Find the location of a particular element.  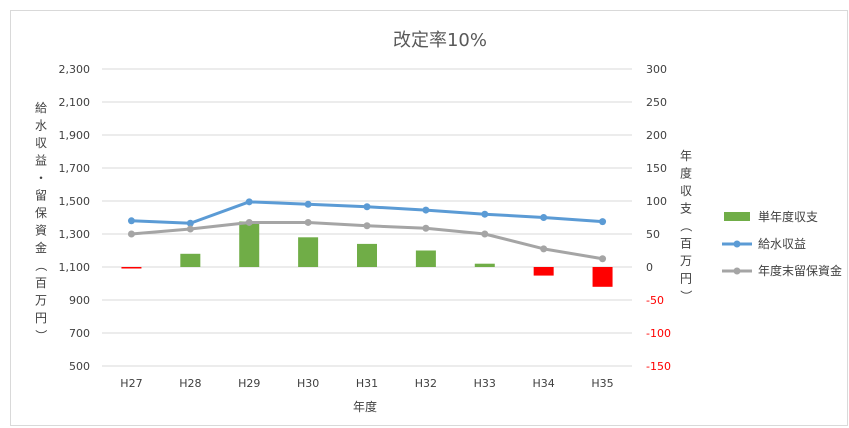

right-tick-label: 200 is located at coordinates (656, 135).